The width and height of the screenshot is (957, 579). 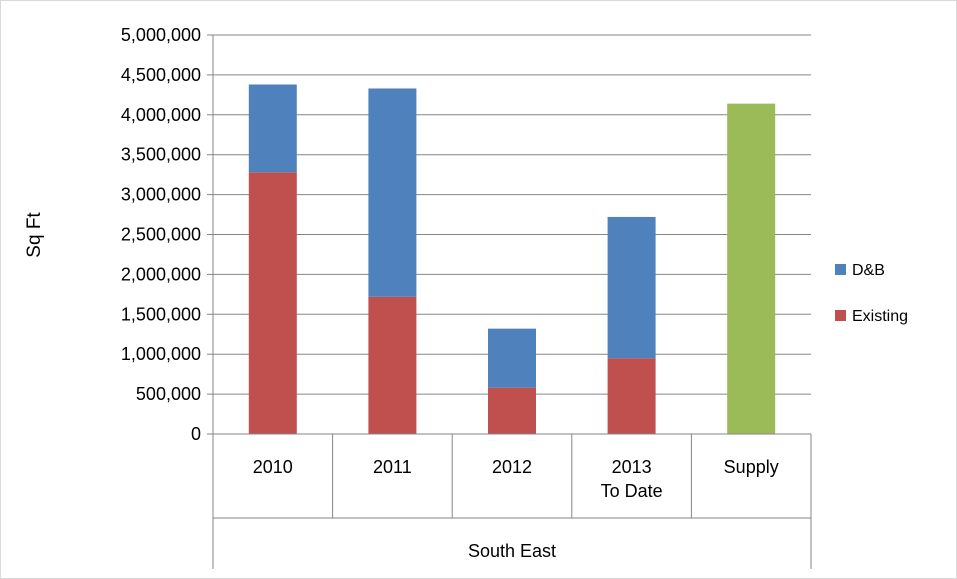 I want to click on y-tick-label: 2,000,000, so click(x=161, y=274).